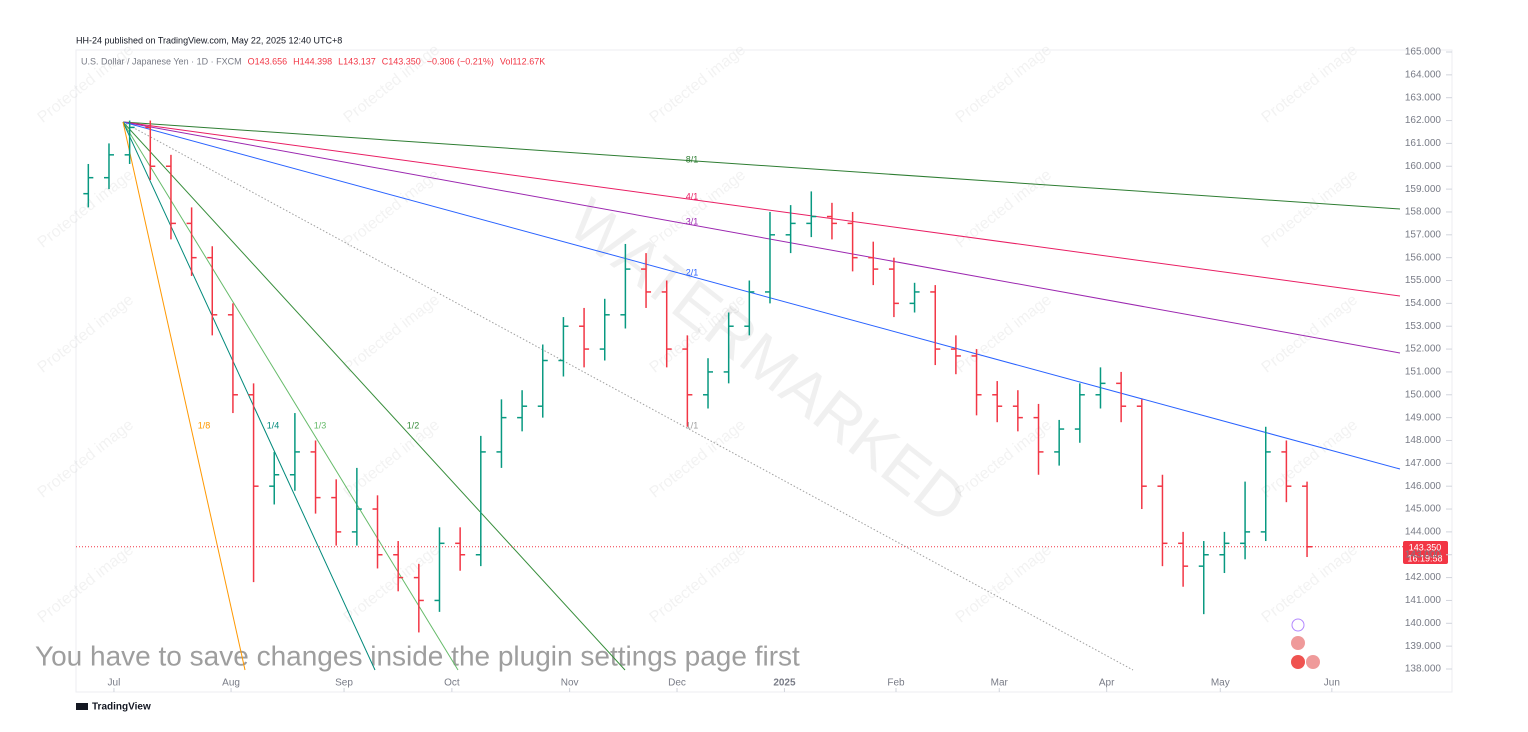 The width and height of the screenshot is (1528, 732). Describe the element at coordinates (1423, 212) in the screenshot. I see `y-tick-label: 158.000` at that location.